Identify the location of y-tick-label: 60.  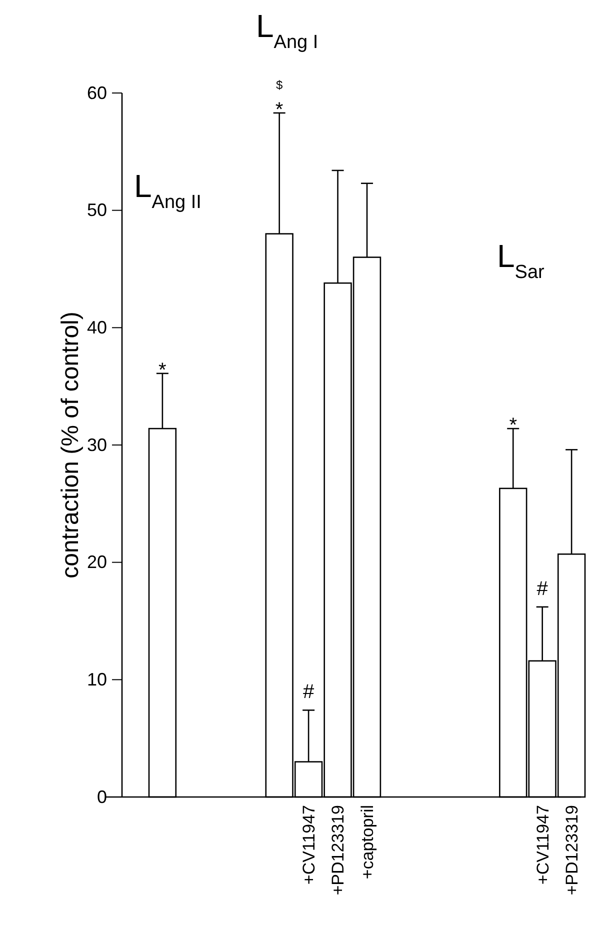
(96, 92).